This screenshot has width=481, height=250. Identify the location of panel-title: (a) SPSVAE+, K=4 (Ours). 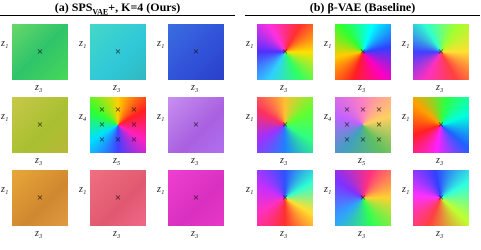
(117, 8).